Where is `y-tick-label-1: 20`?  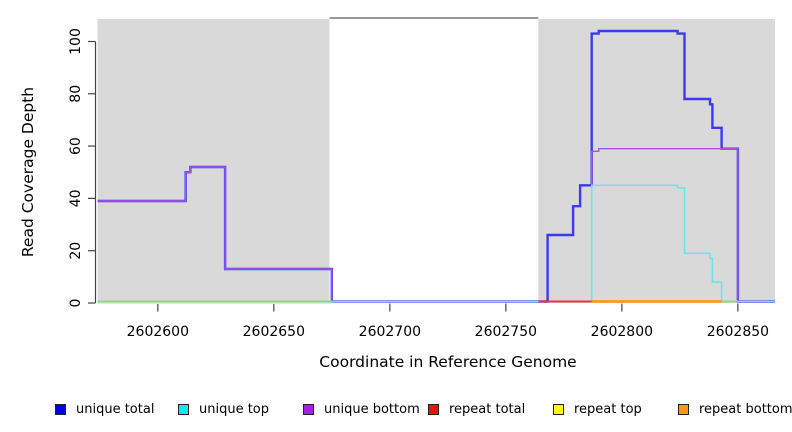
y-tick-label-1: 20 is located at coordinates (76, 251).